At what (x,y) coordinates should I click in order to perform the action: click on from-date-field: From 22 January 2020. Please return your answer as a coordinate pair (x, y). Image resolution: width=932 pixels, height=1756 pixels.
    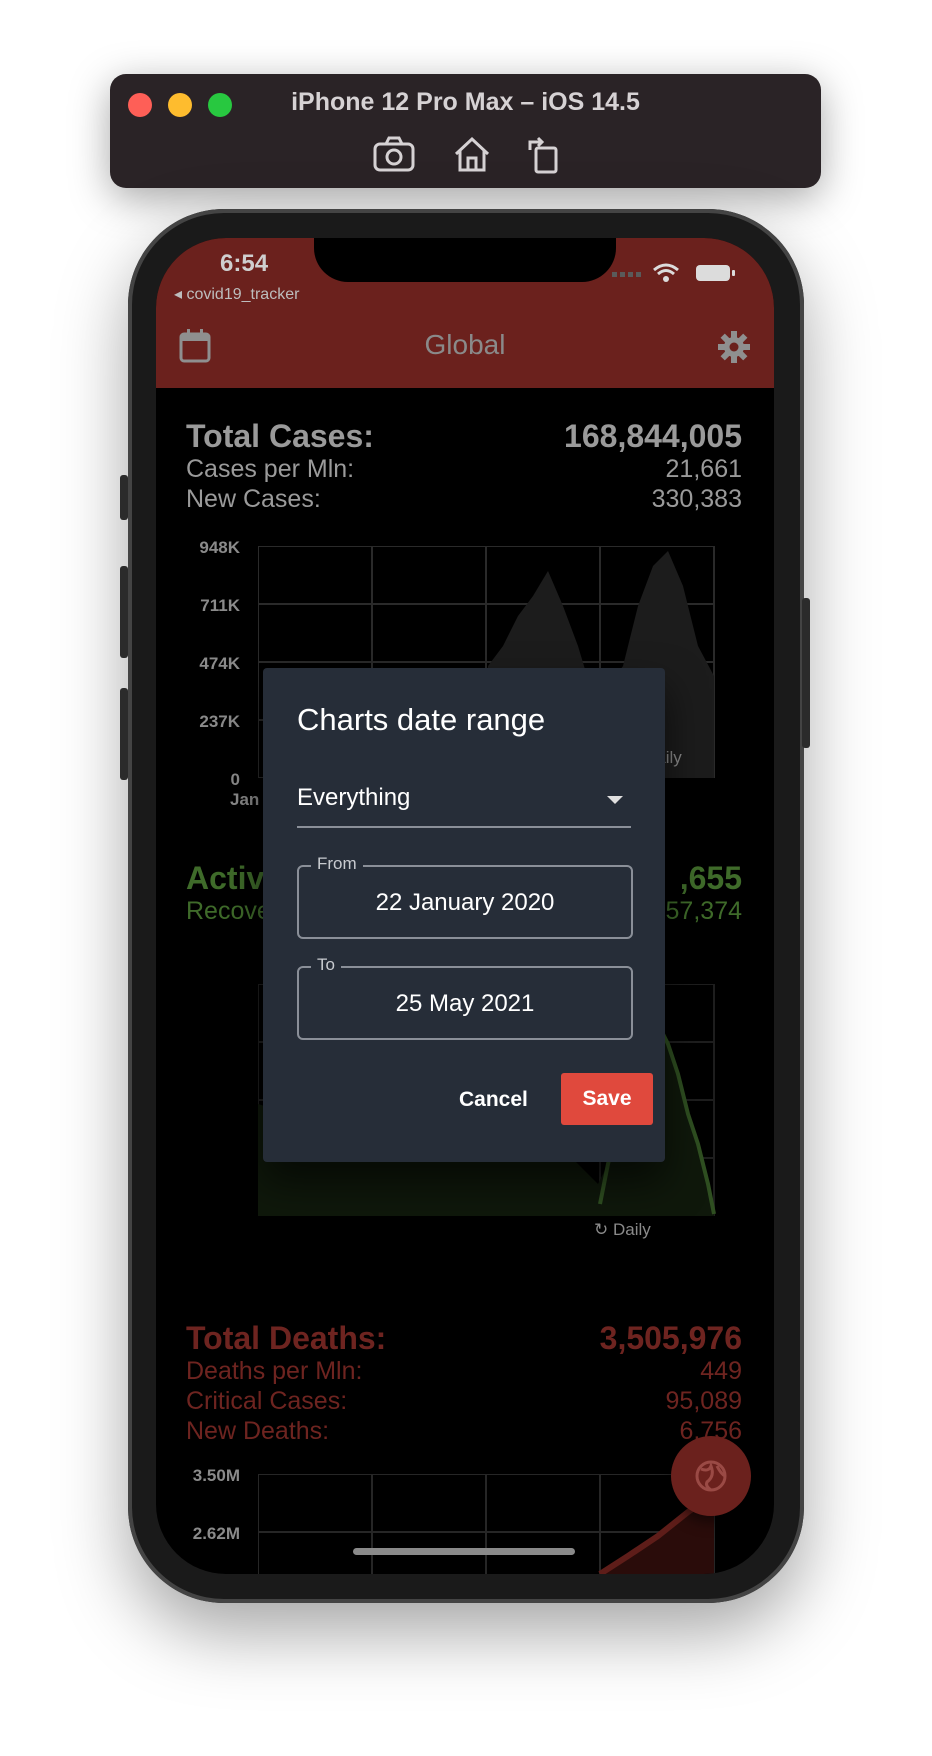
    Looking at the image, I should click on (465, 896).